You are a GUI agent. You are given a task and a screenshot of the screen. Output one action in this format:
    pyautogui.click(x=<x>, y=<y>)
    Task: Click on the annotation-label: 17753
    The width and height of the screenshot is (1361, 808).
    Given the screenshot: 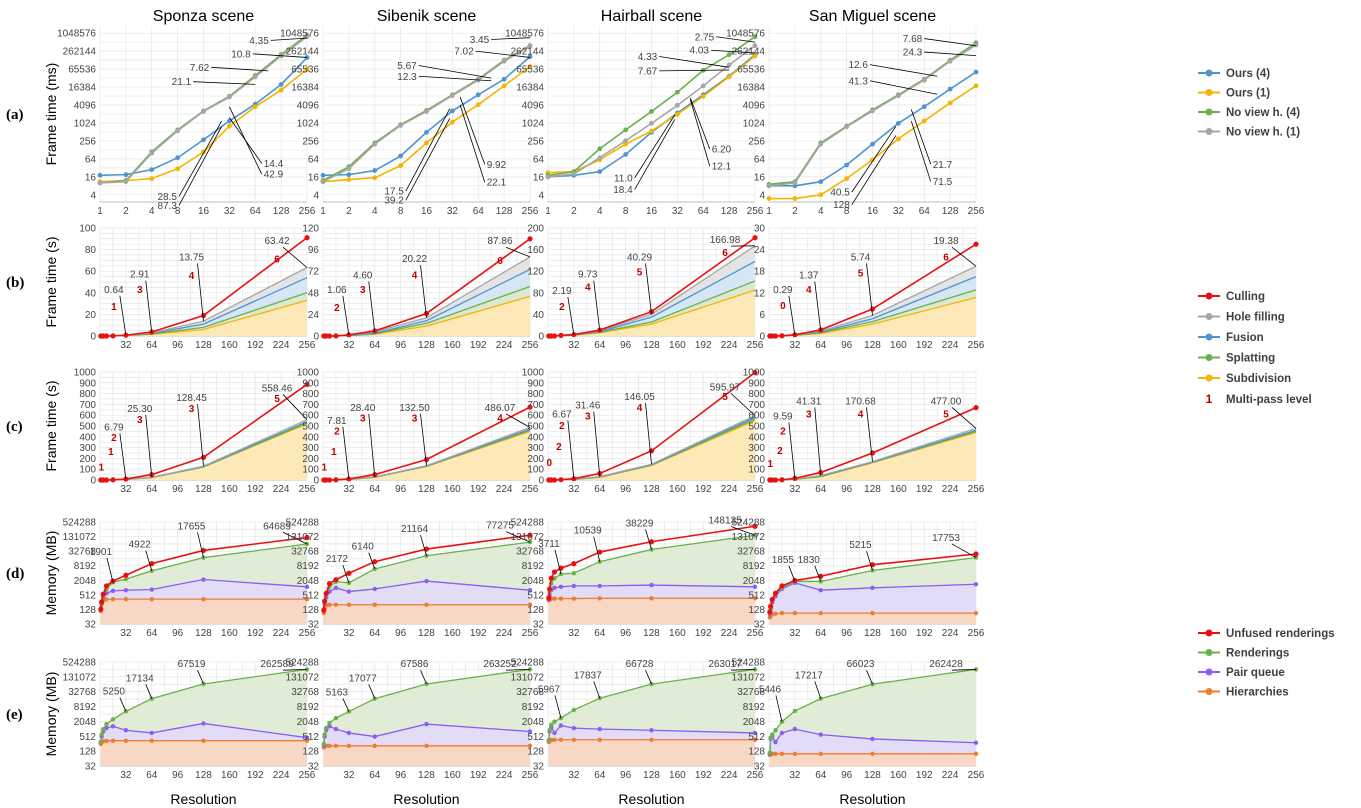 What is the action you would take?
    pyautogui.click(x=946, y=538)
    